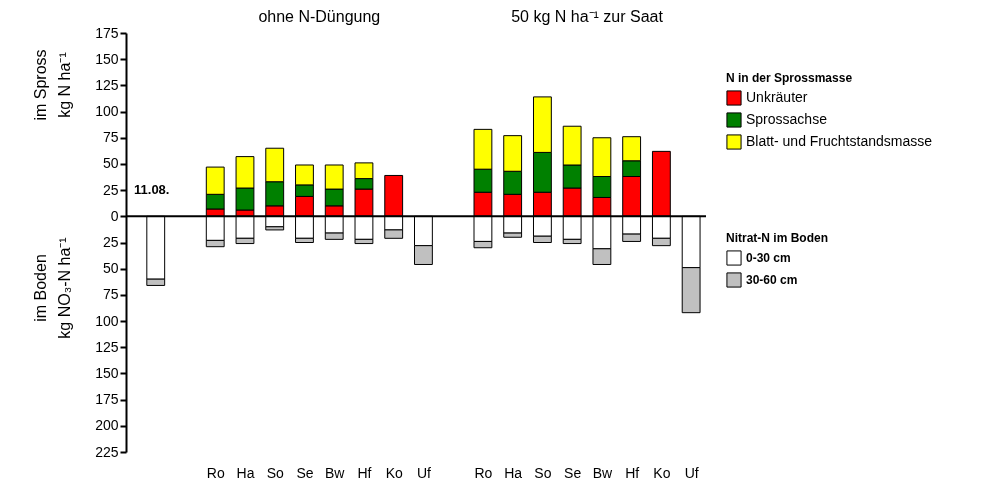  I want to click on legend-label: Sprossachse, so click(787, 119).